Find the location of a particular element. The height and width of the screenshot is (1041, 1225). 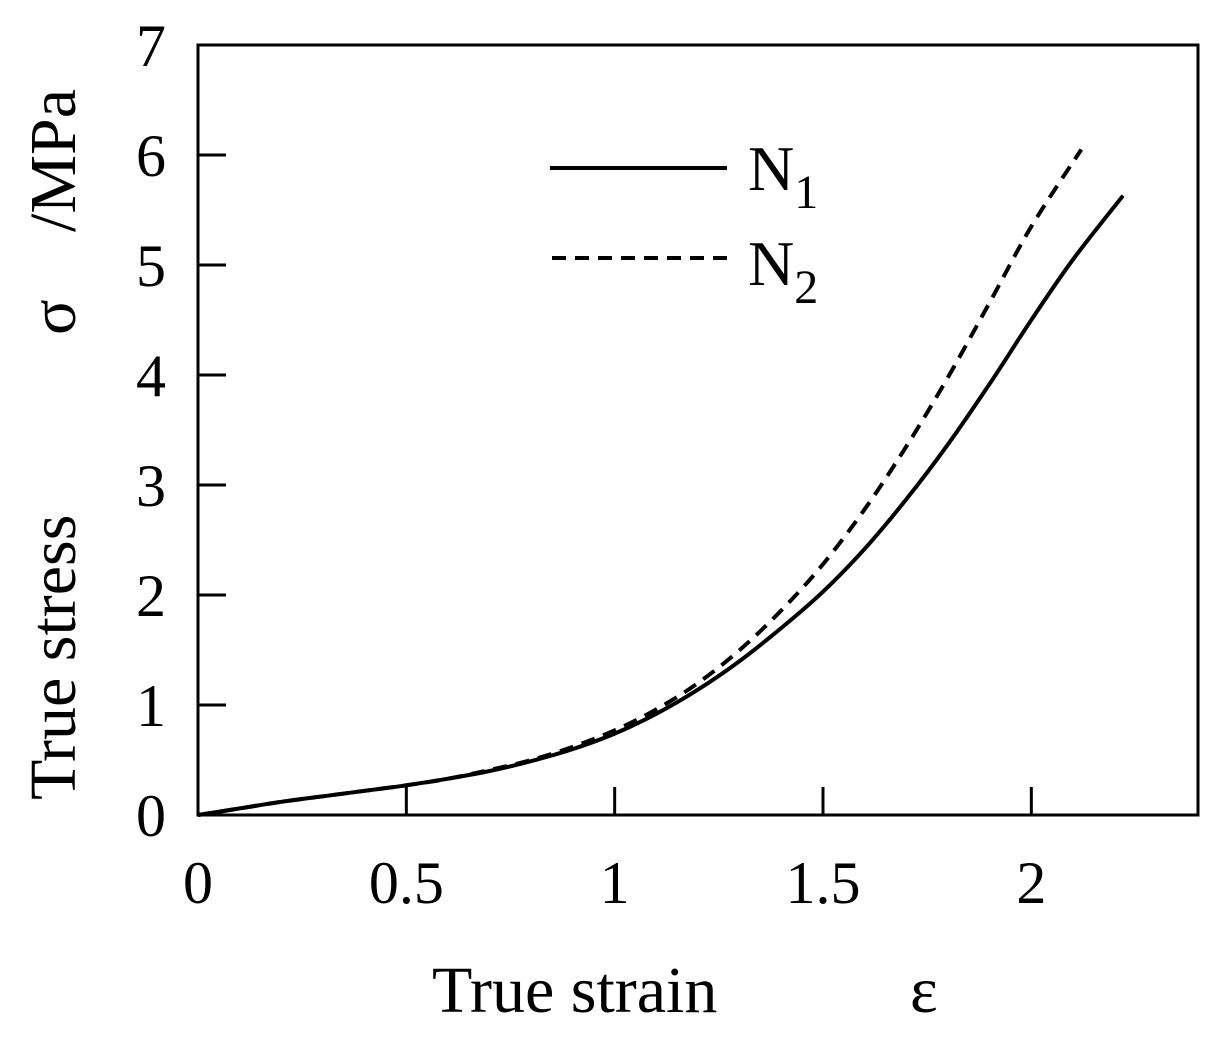

y-tick-label: 6 is located at coordinates (151, 156).